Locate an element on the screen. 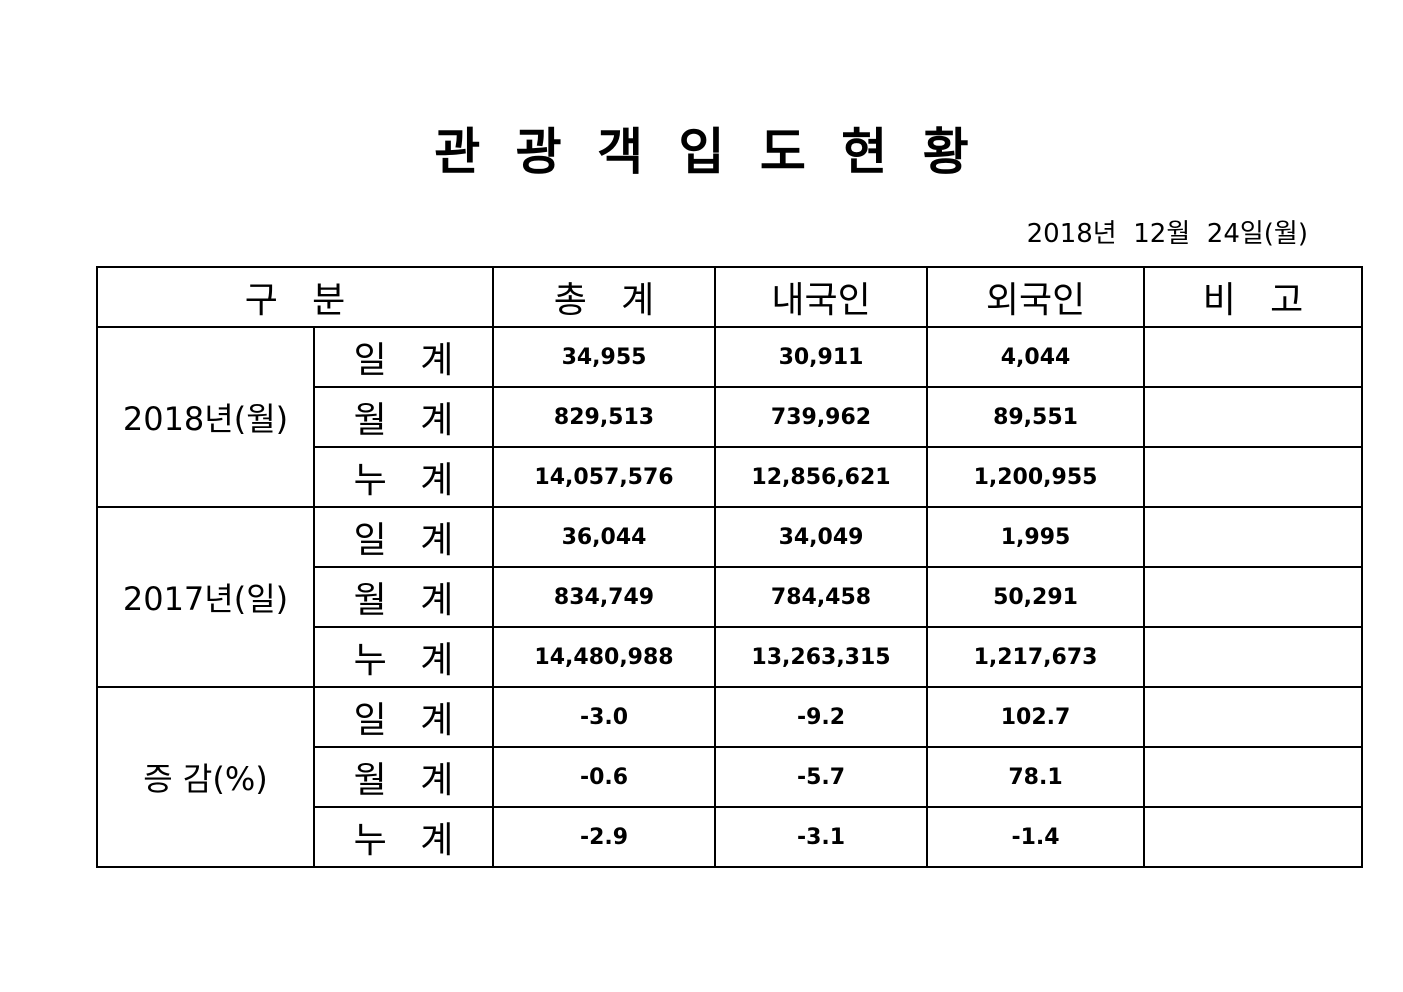 Image resolution: width=1403 pixels, height=992 pixels. value-cell: 1,200,955 is located at coordinates (1036, 477).